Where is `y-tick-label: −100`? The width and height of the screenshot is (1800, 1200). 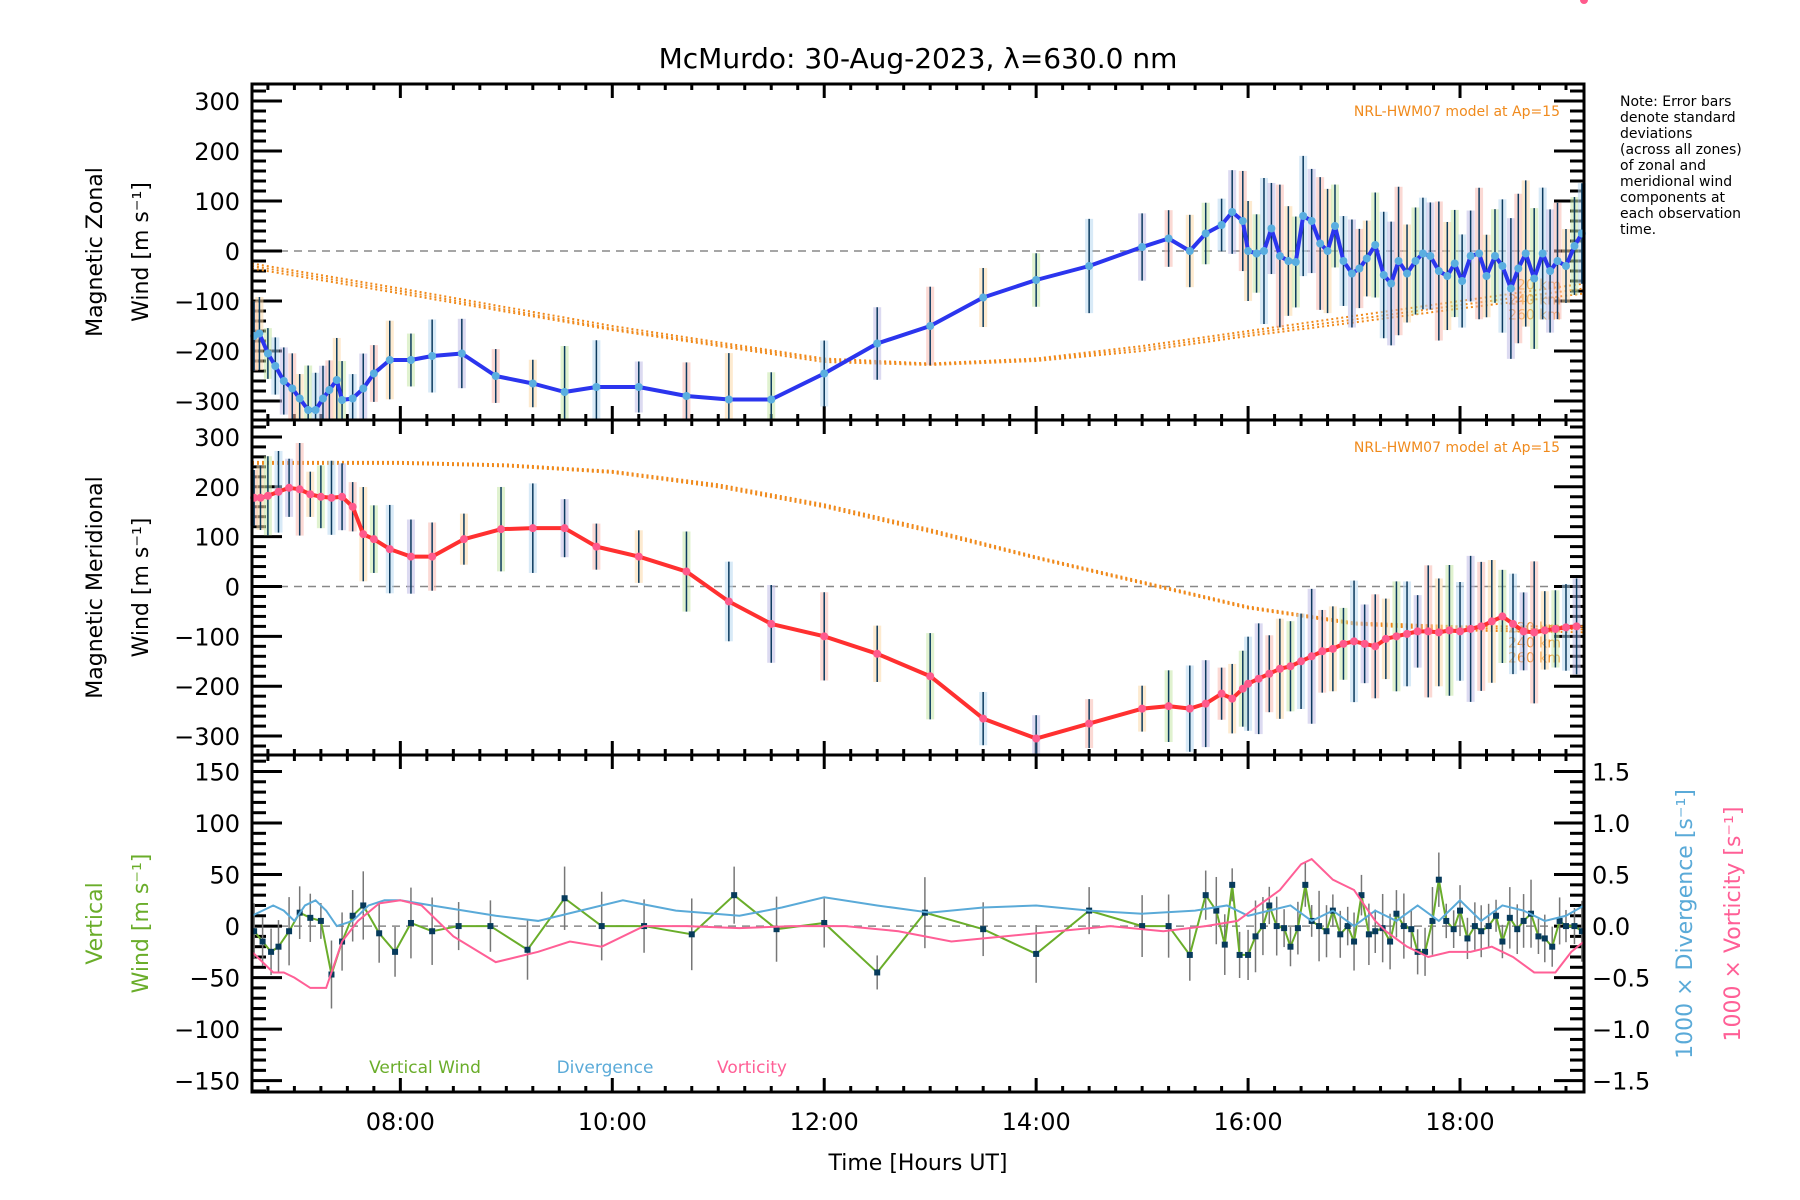
y-tick-label: −100 is located at coordinates (207, 302).